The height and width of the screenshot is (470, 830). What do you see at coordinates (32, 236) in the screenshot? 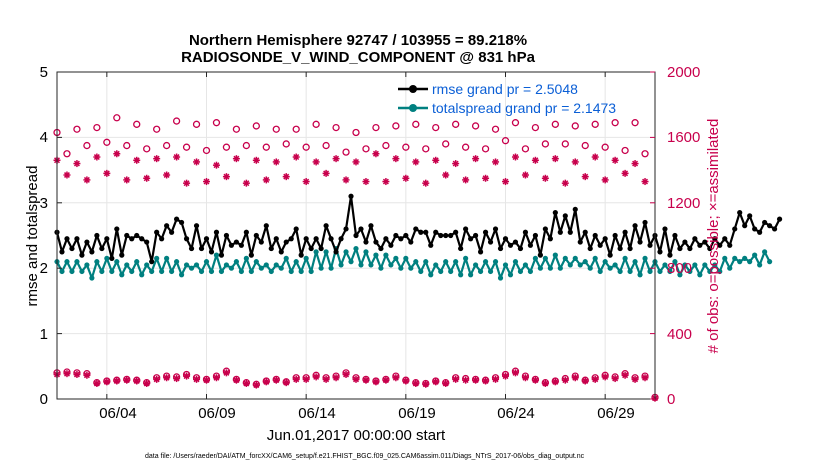
I see `y-axis-label-left: rmse and totalspread` at bounding box center [32, 236].